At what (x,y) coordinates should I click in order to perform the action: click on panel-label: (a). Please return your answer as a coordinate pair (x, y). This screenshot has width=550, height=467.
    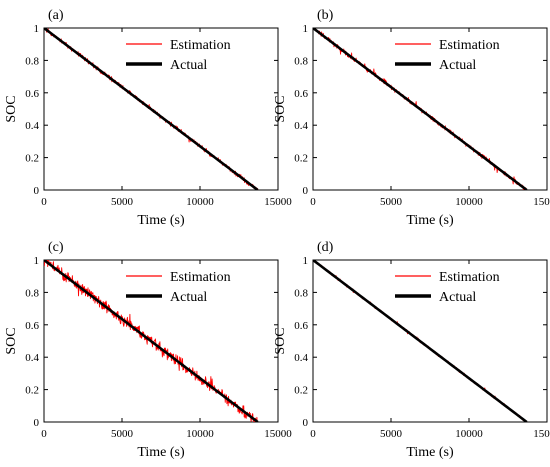
    Looking at the image, I should click on (56, 15).